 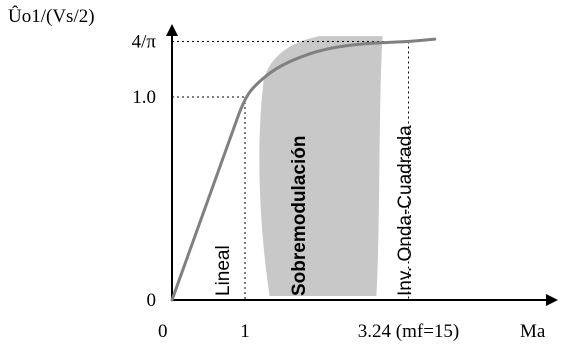 What do you see at coordinates (144, 171) in the screenshot?
I see `y-tick-labels: 0 1.0 4/π` at bounding box center [144, 171].